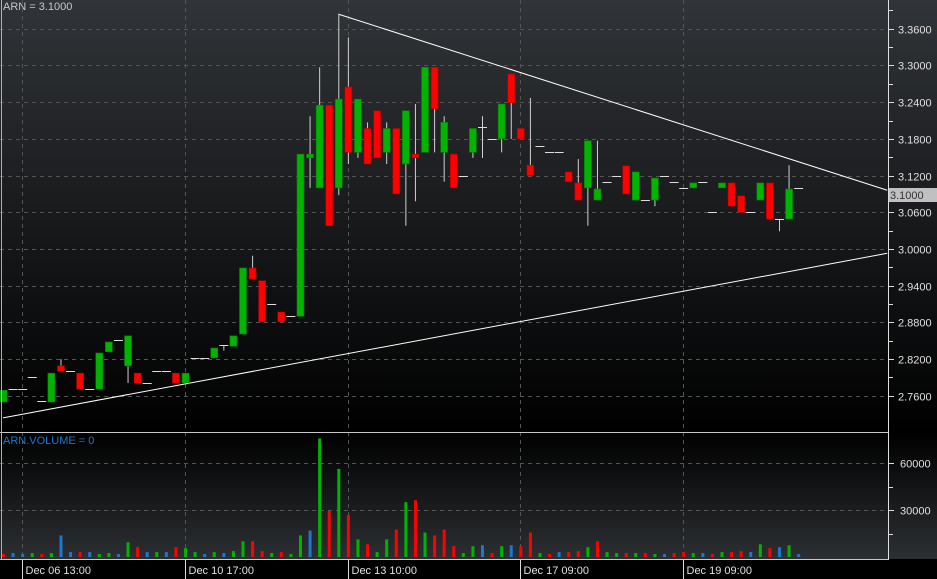 The image size is (937, 579). I want to click on symbol-label: ARN = 3.1000, so click(37, 7).